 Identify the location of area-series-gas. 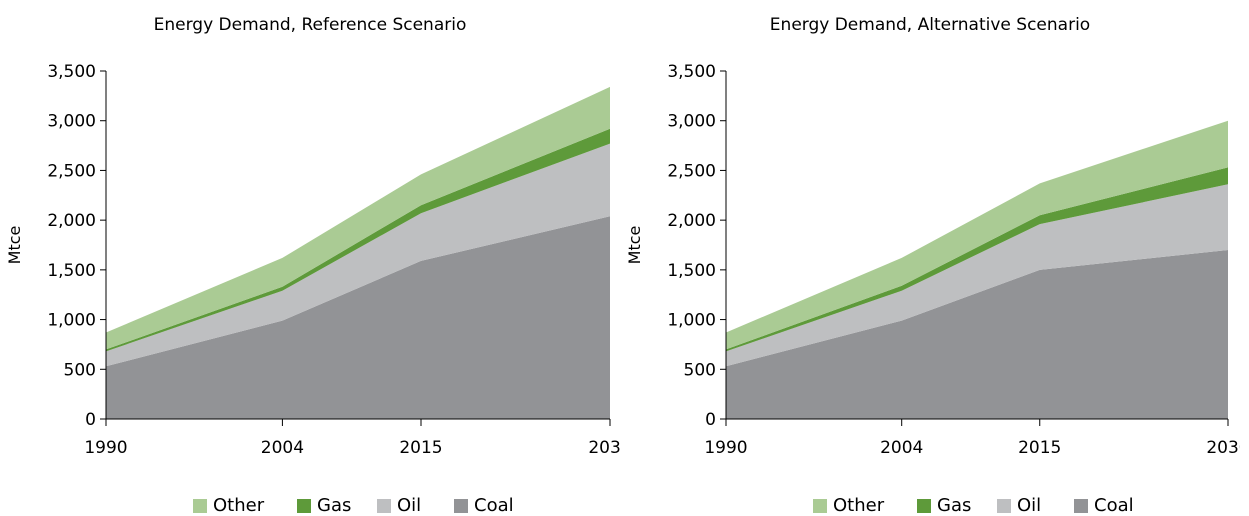
(977, 259).